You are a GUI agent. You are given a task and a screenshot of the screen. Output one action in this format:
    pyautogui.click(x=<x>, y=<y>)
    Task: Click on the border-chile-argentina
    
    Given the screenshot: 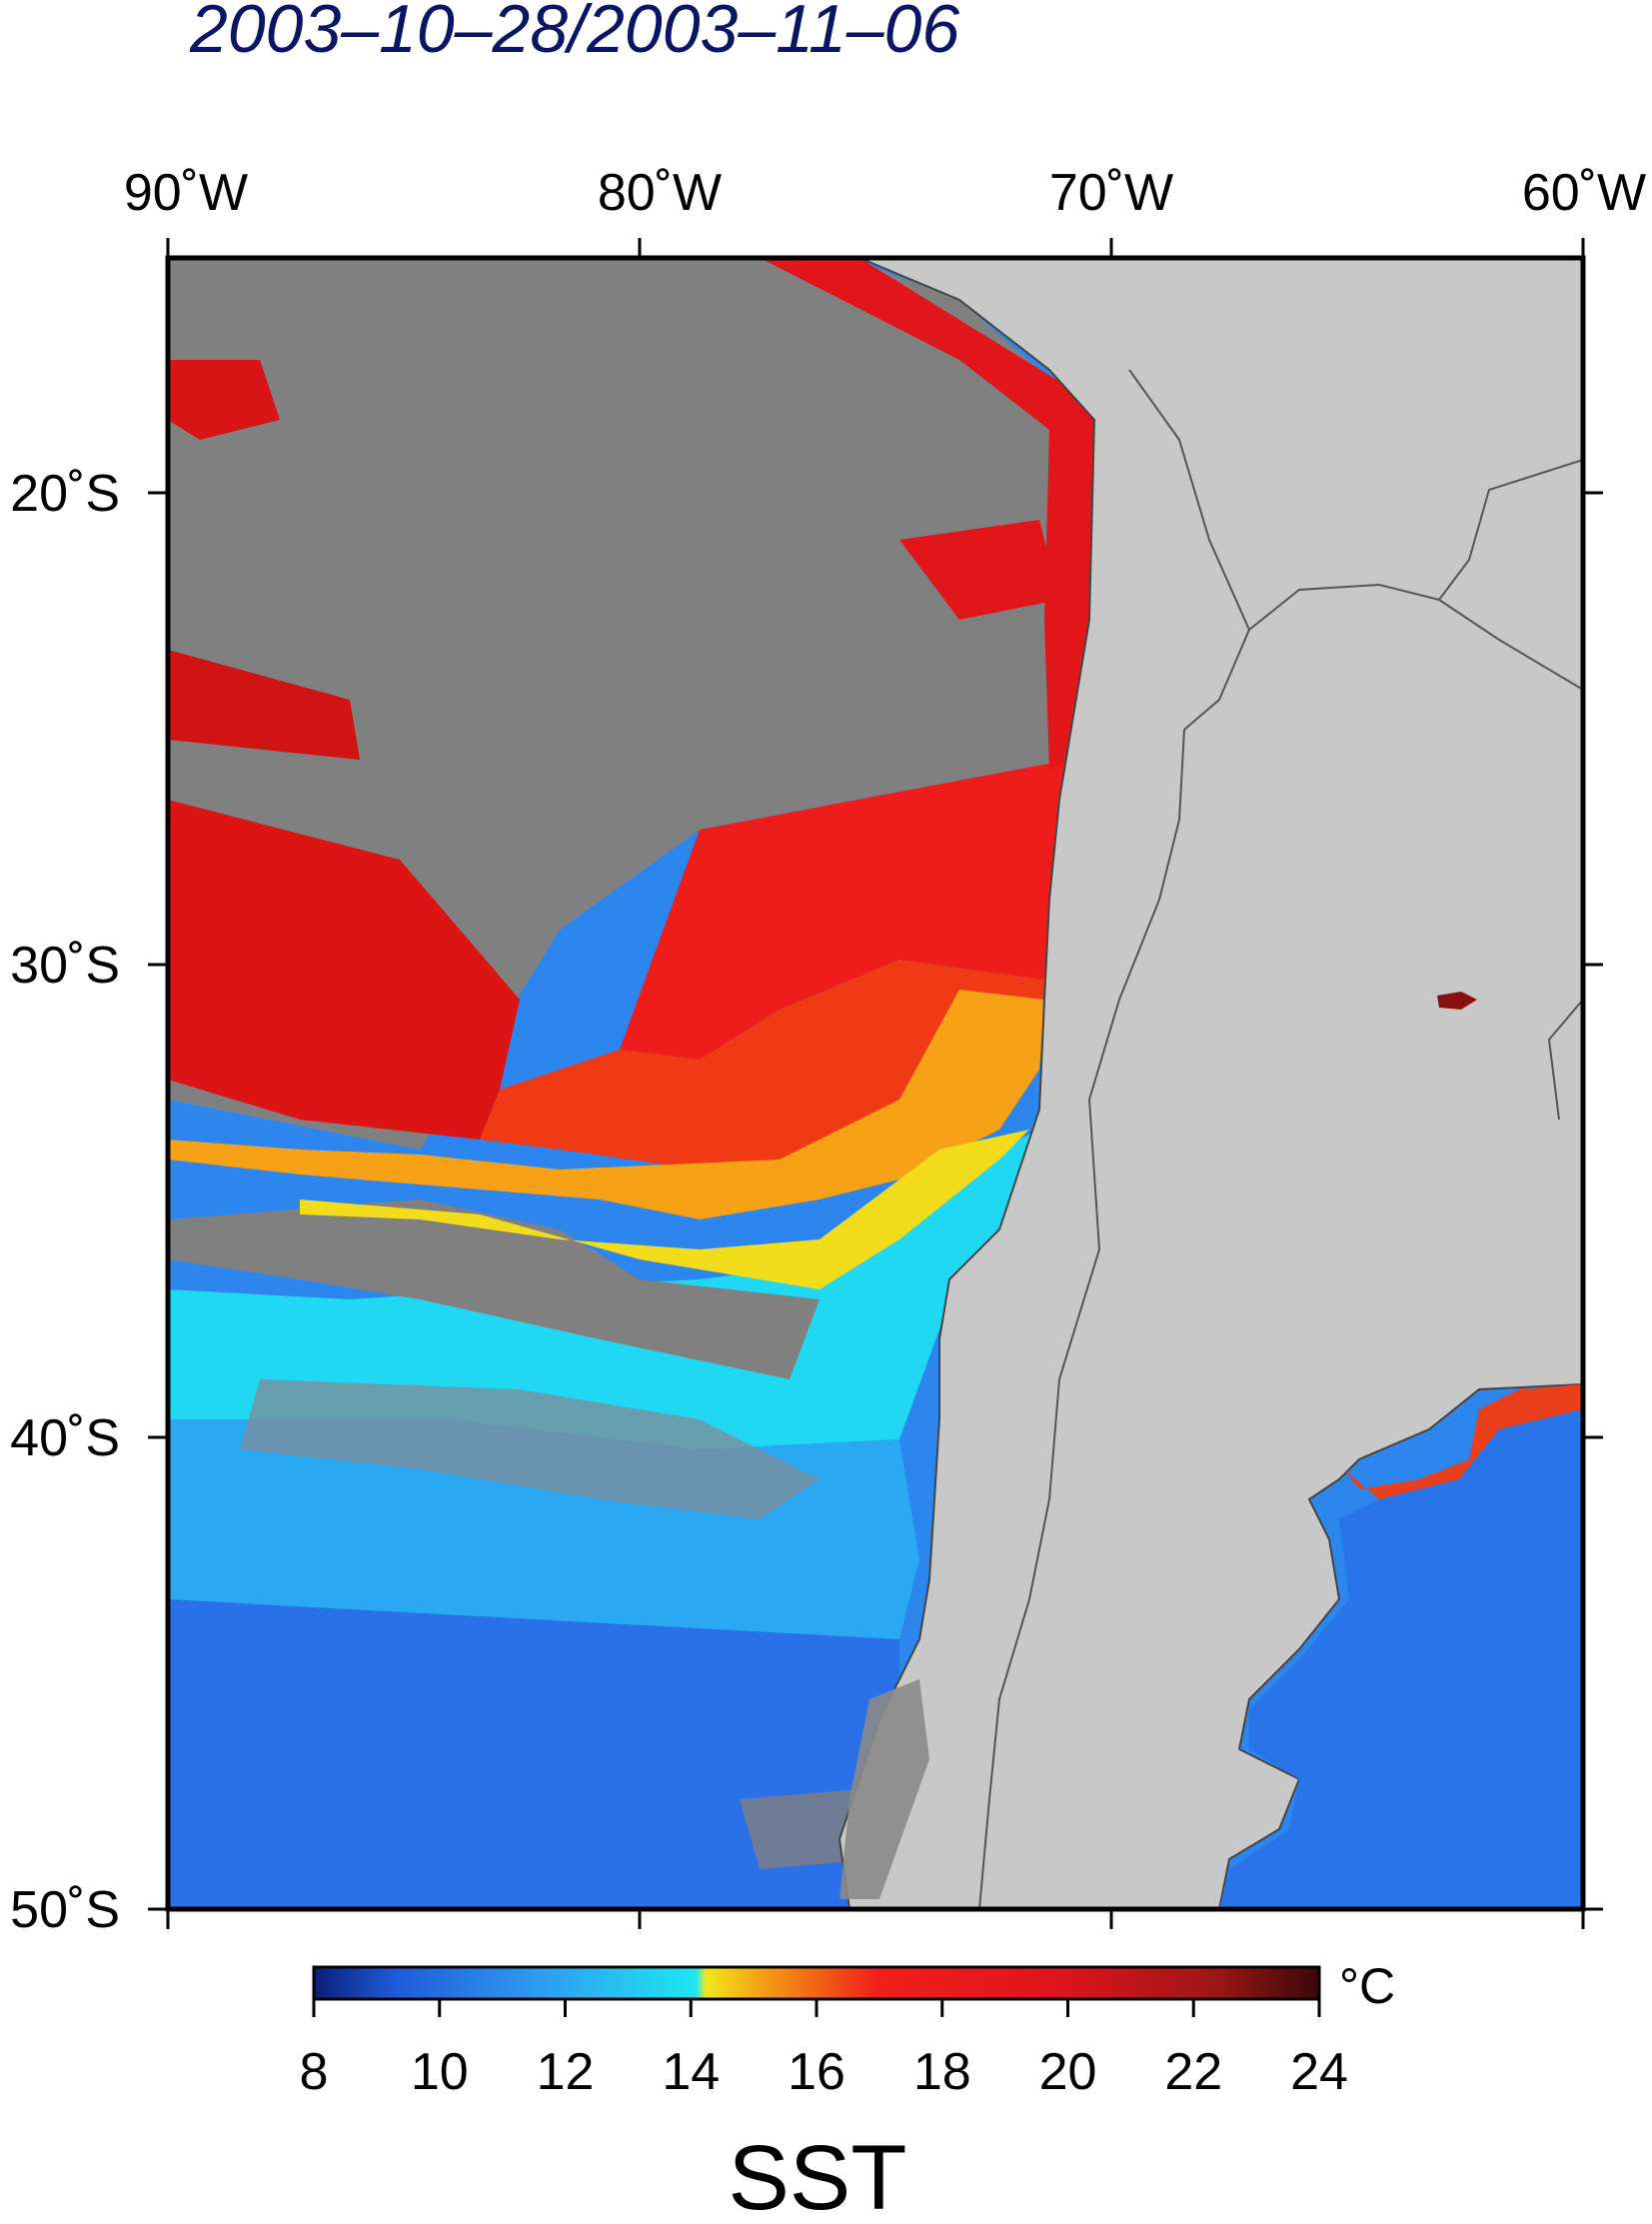 What is the action you would take?
    pyautogui.click(x=1114, y=1269)
    